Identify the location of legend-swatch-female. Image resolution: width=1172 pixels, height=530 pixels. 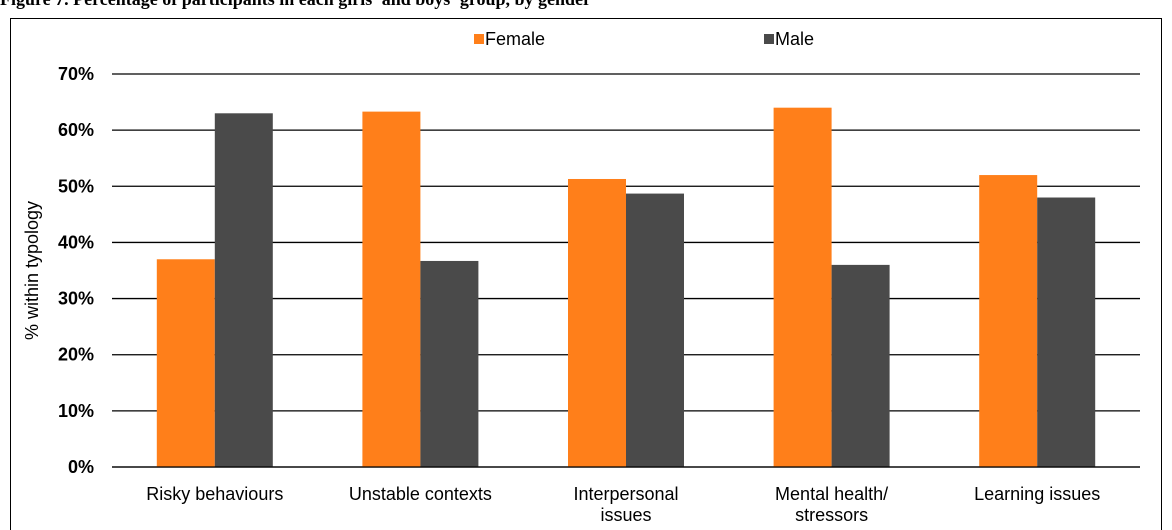
(479, 39).